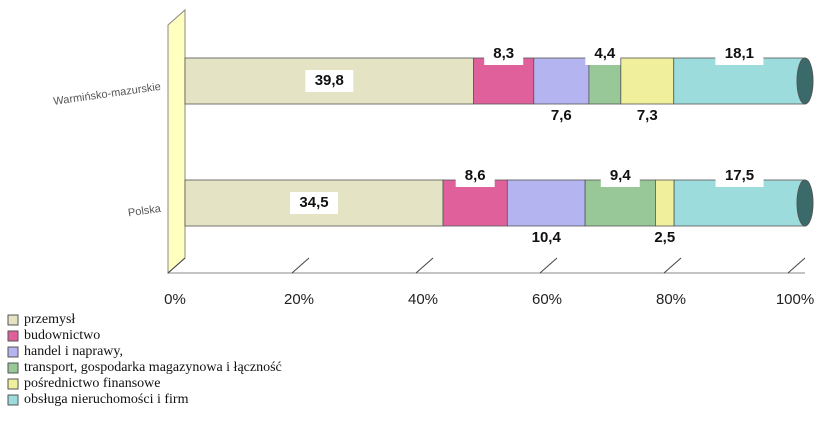 This screenshot has height=425, width=829. I want to click on data-label: 34,5, so click(313, 202).